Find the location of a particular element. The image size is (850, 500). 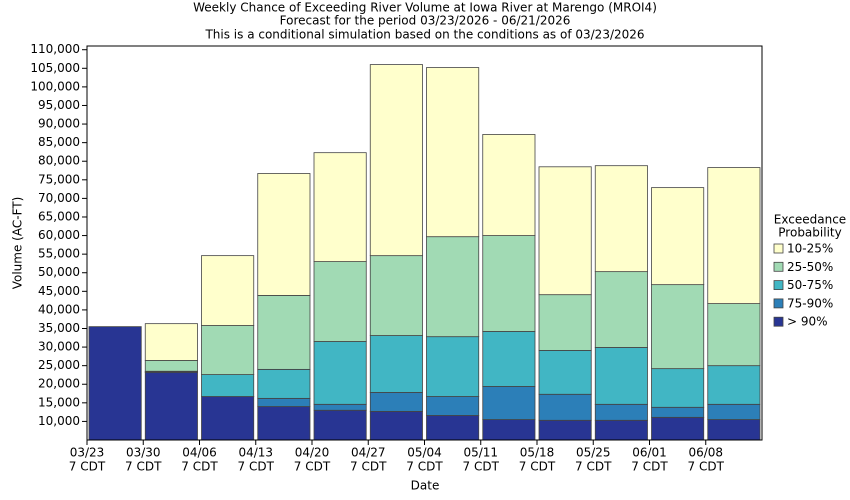

y-tick-label: 30,000 is located at coordinates (59, 347).